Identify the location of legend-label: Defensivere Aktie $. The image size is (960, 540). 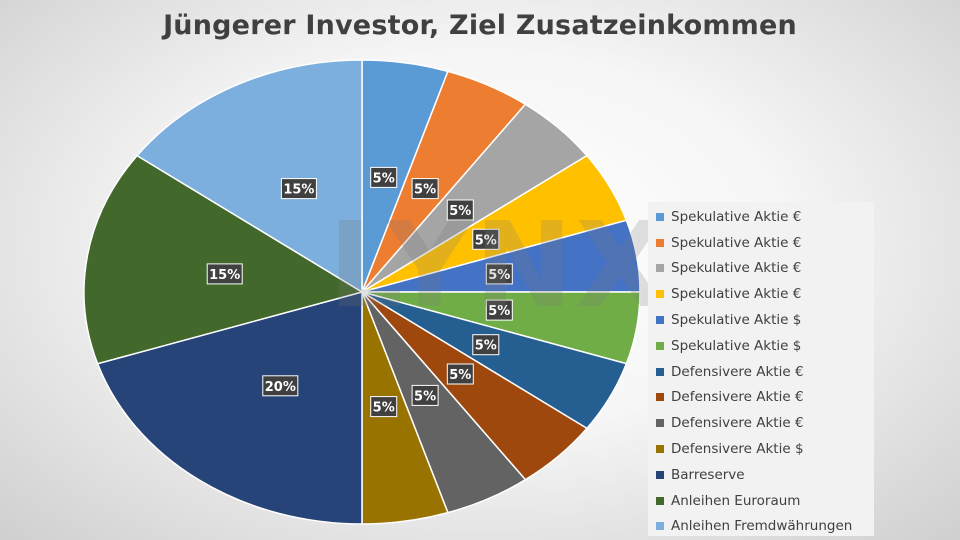
(737, 449).